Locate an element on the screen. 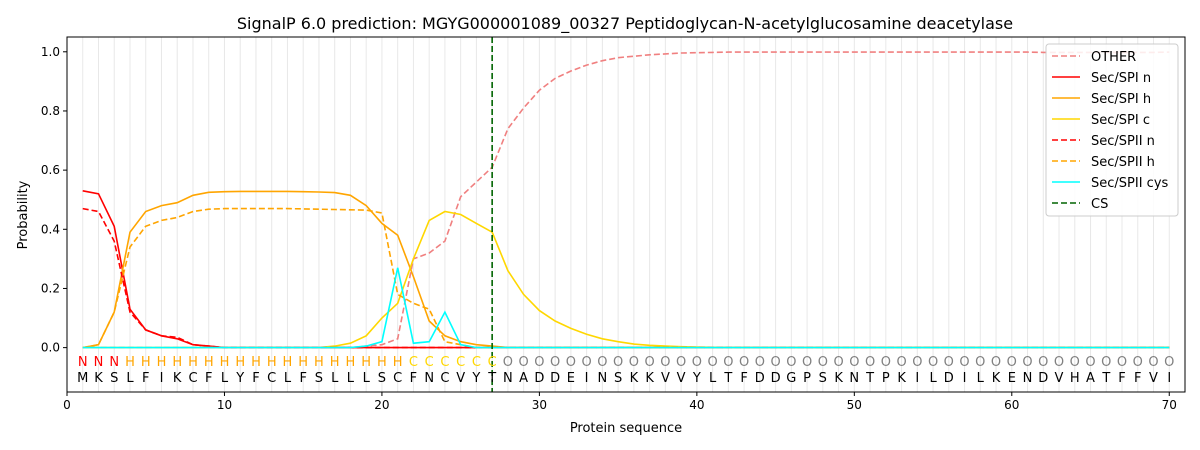 The width and height of the screenshot is (1200, 450). legend-label: Sec/SPII n is located at coordinates (1123, 141).